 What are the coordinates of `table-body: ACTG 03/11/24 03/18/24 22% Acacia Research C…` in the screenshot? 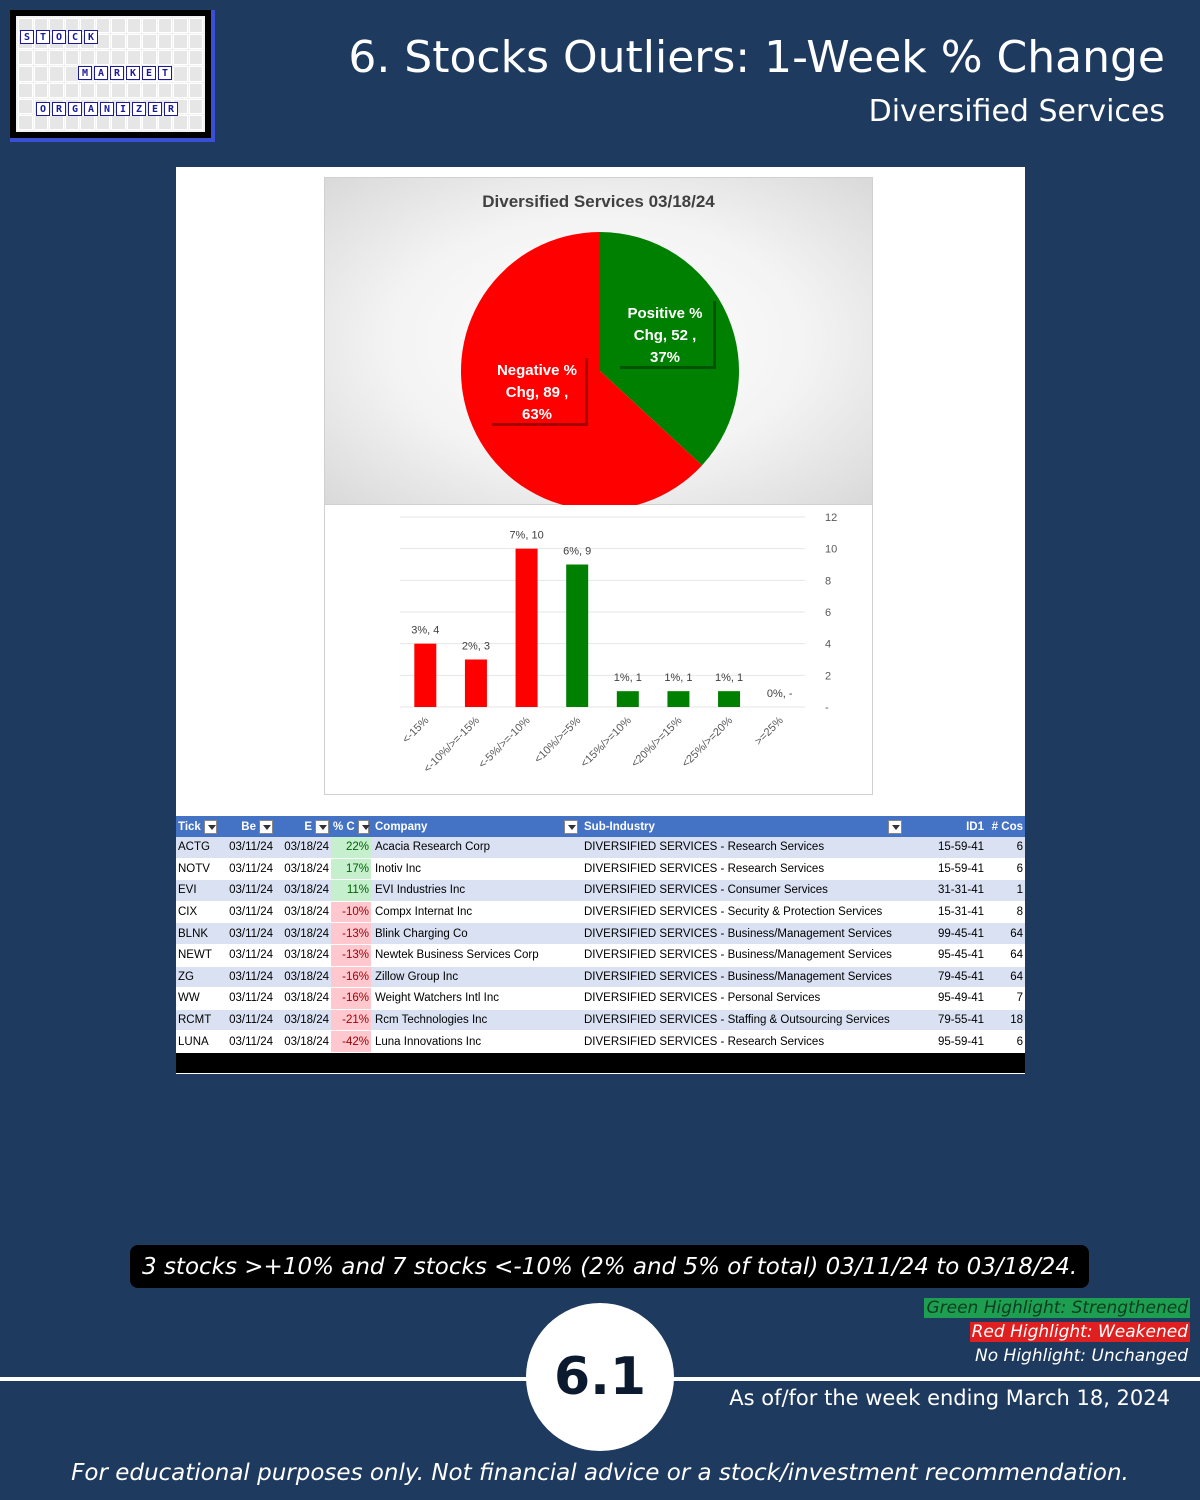 It's located at (600, 945).